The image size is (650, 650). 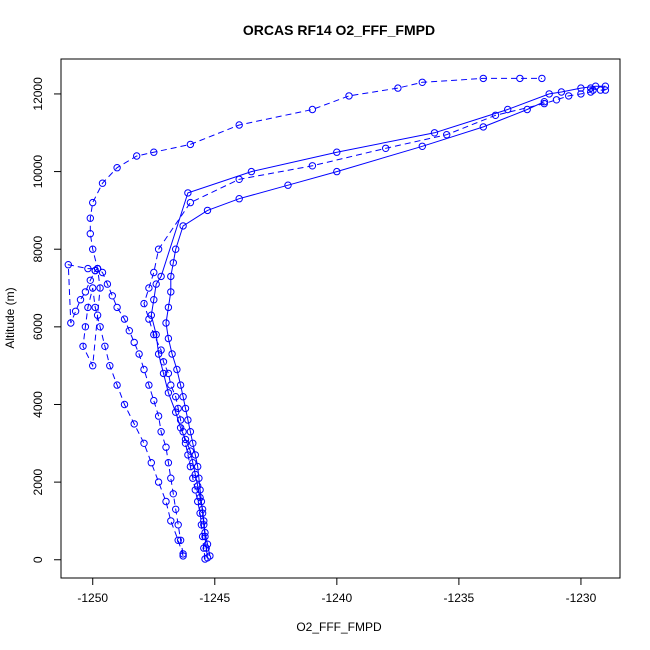 What do you see at coordinates (38, 249) in the screenshot?
I see `y-tick-label: 8000` at bounding box center [38, 249].